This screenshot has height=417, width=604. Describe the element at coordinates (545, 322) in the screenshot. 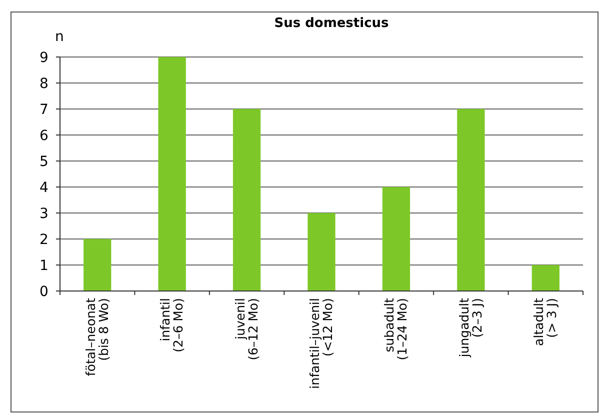

I see `x-tick-label: altadult (> 3 J)` at that location.